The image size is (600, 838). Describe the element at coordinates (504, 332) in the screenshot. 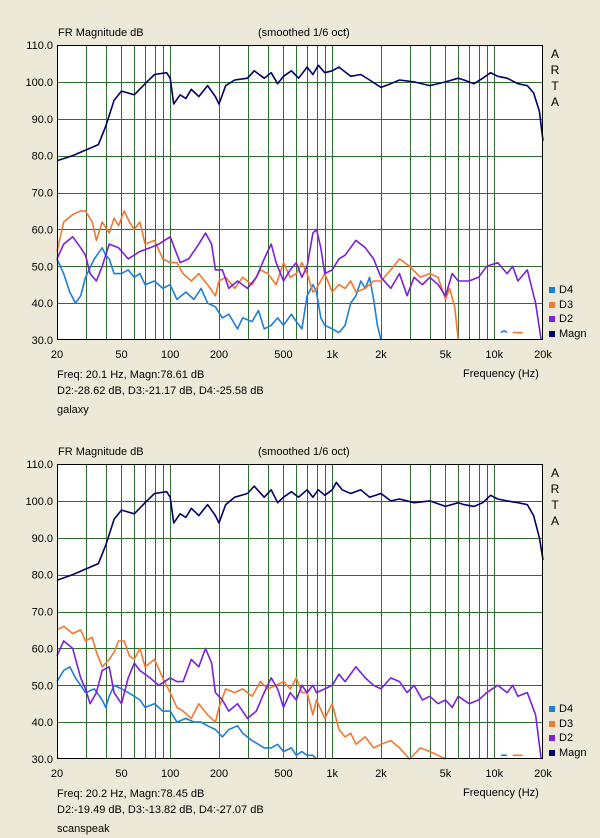

I see `series-line-d4-tail` at that location.